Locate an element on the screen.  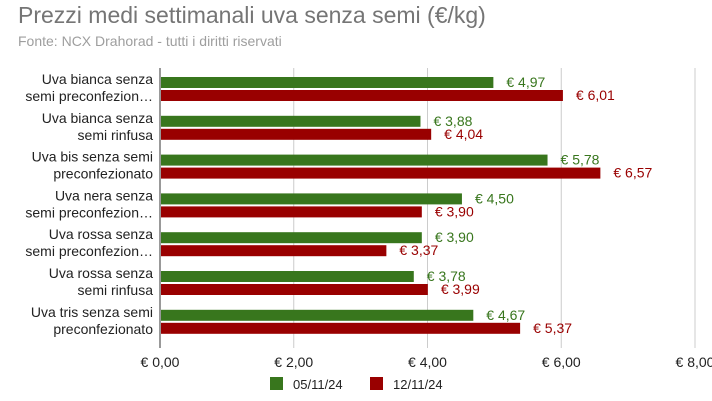
data-label: € 3,88 is located at coordinates (452, 121).